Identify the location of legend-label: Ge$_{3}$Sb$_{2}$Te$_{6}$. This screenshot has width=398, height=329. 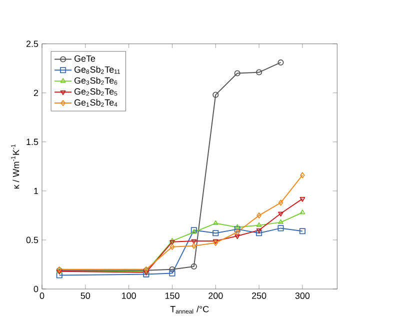
(96, 81).